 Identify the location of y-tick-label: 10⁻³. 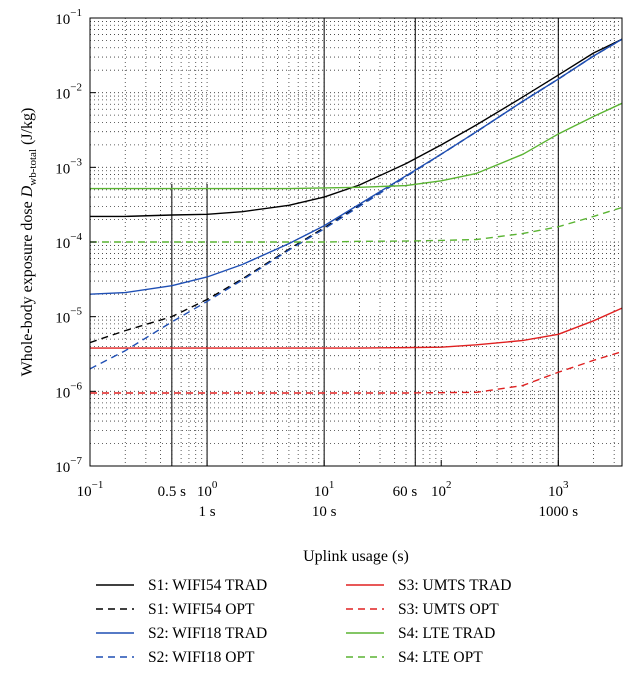
(68, 166).